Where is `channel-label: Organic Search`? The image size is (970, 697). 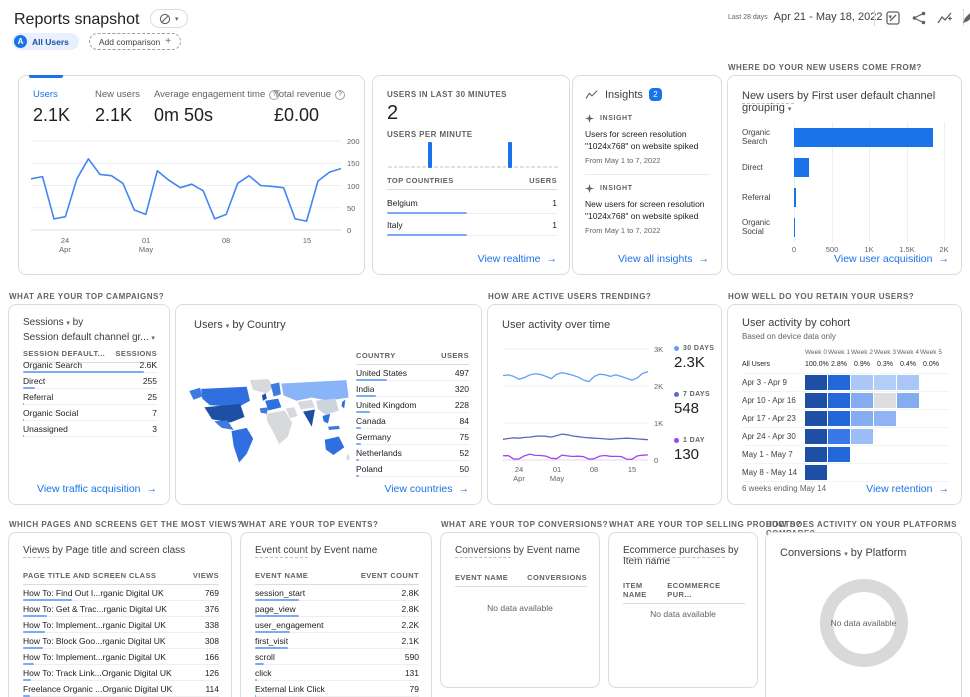 channel-label: Organic Search is located at coordinates (756, 137).